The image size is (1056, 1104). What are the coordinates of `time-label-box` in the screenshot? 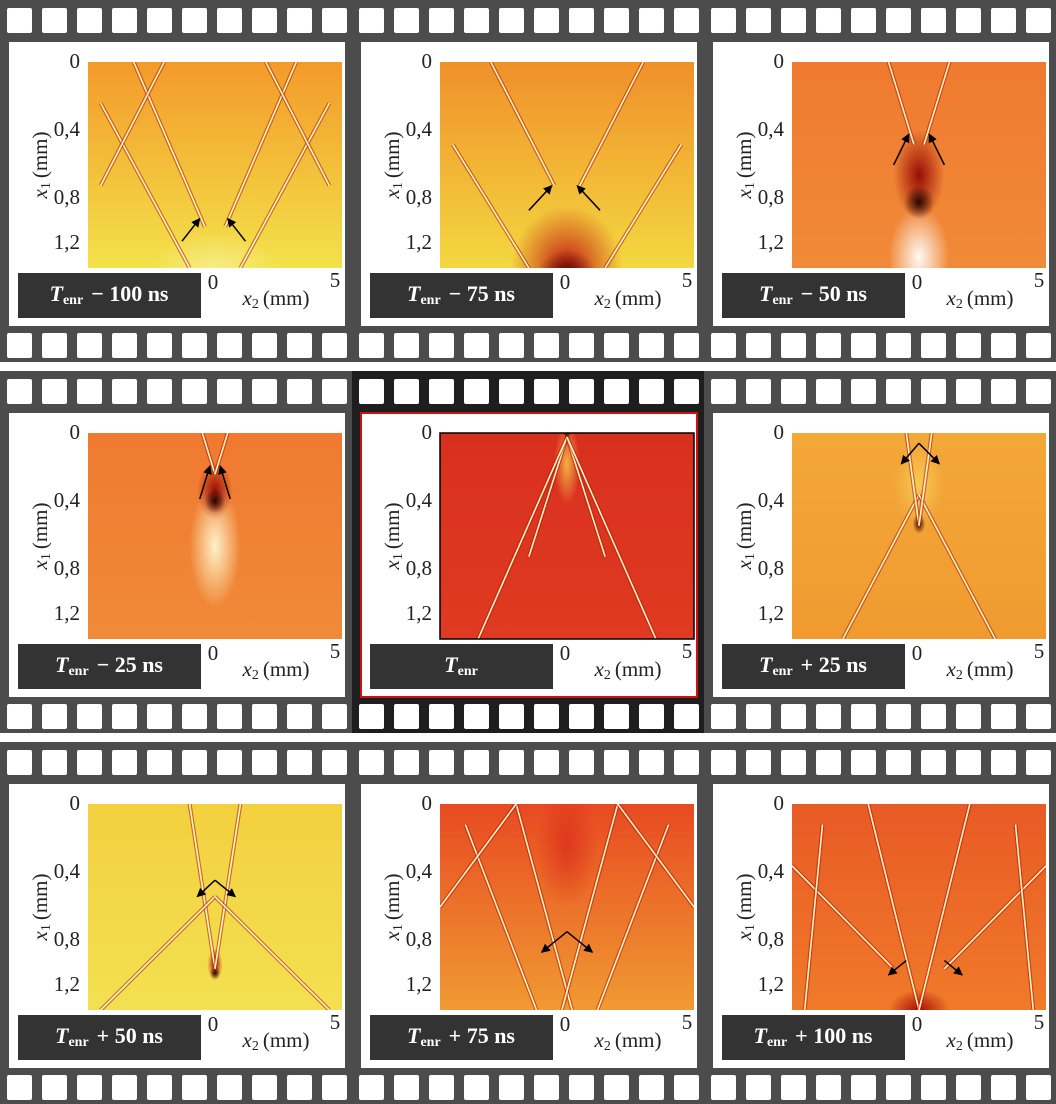 It's located at (813, 666).